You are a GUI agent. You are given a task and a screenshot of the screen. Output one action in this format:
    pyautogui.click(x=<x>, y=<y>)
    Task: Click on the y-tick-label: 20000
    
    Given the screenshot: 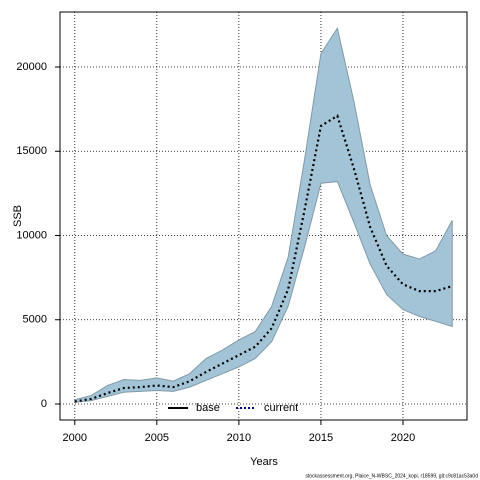 What is the action you would take?
    pyautogui.click(x=31, y=67)
    